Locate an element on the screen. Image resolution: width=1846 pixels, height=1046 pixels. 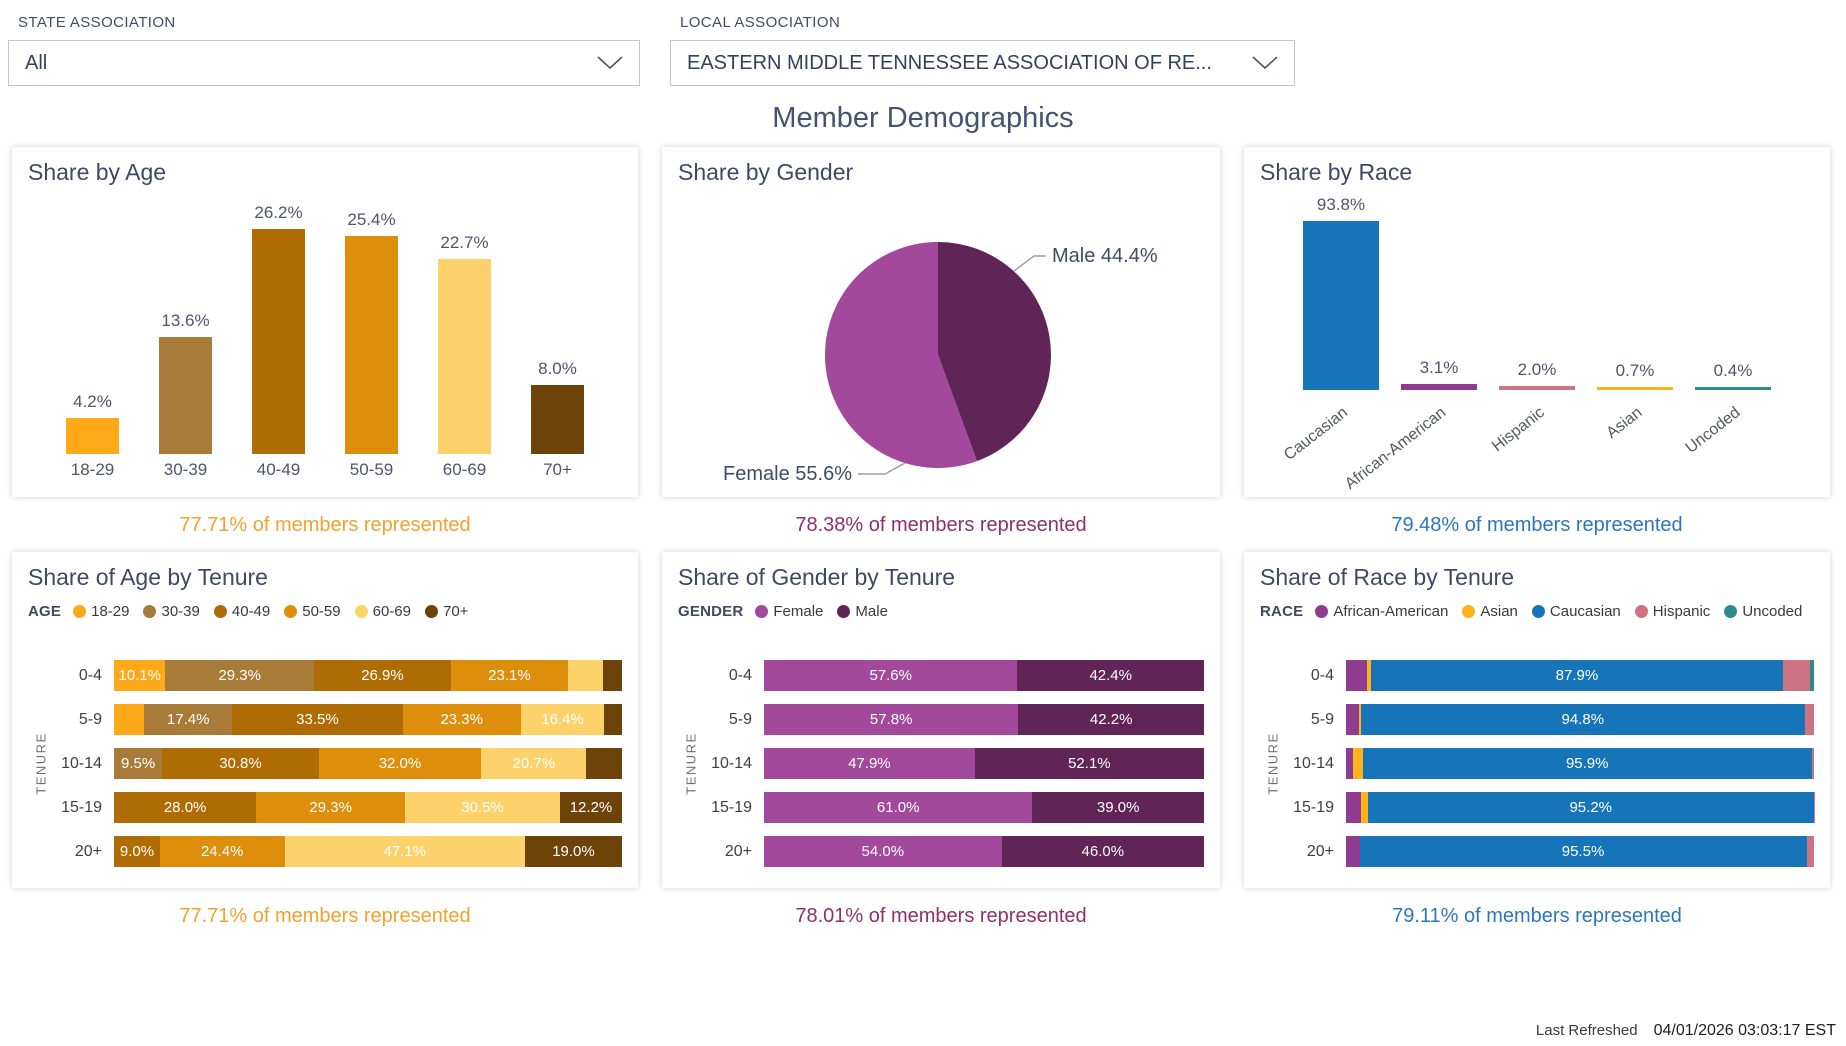
segment-40-49: 33.5% is located at coordinates (317, 719).